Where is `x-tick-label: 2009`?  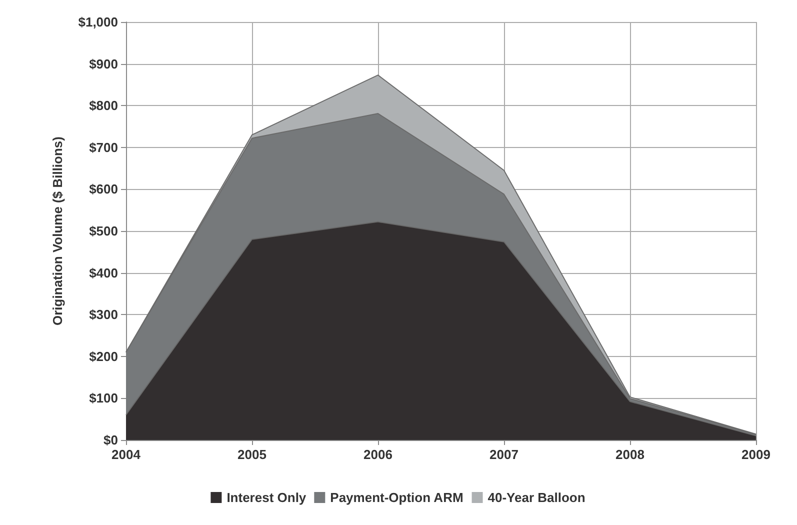 x-tick-label: 2009 is located at coordinates (756, 454).